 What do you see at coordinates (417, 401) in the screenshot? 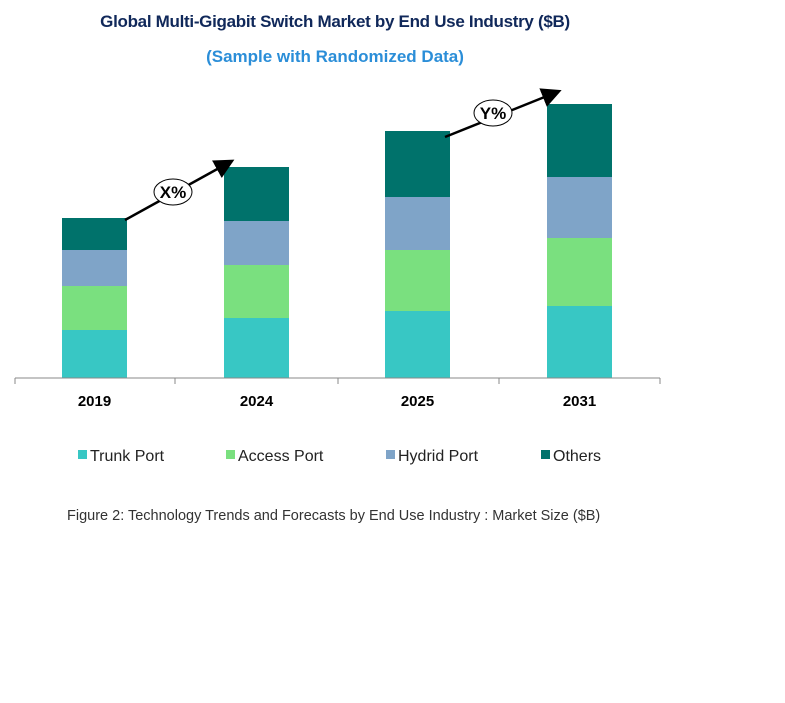
I see `x-tick-label-2025: 2025` at bounding box center [417, 401].